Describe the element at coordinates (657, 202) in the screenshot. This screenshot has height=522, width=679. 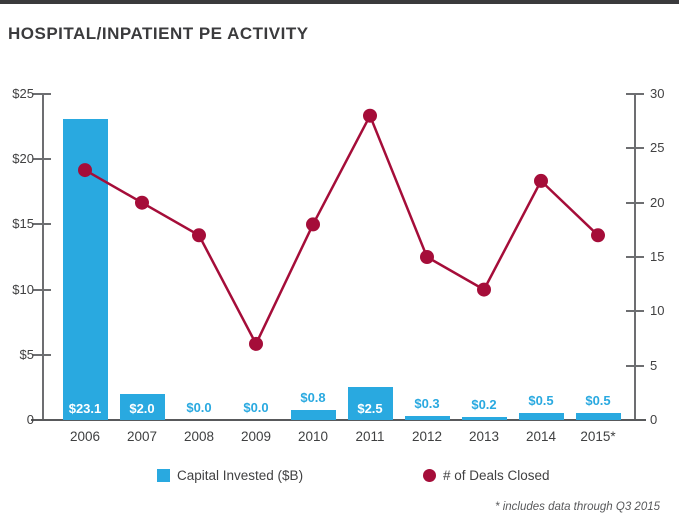
I see `right-axis-tick-label: 20` at that location.